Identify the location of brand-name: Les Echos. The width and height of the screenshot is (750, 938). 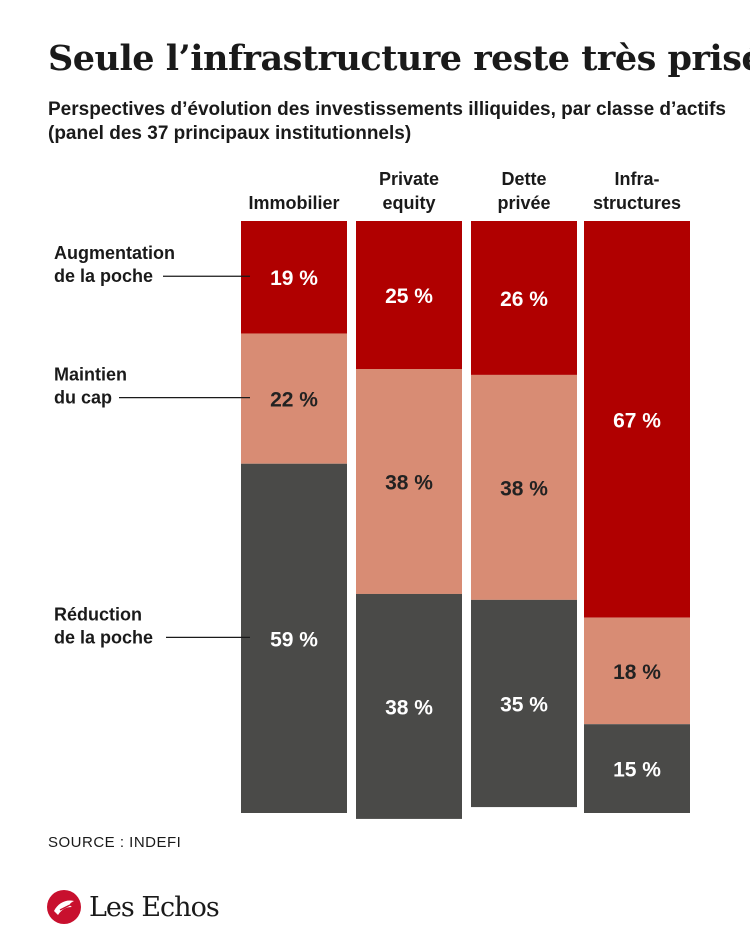
(154, 907).